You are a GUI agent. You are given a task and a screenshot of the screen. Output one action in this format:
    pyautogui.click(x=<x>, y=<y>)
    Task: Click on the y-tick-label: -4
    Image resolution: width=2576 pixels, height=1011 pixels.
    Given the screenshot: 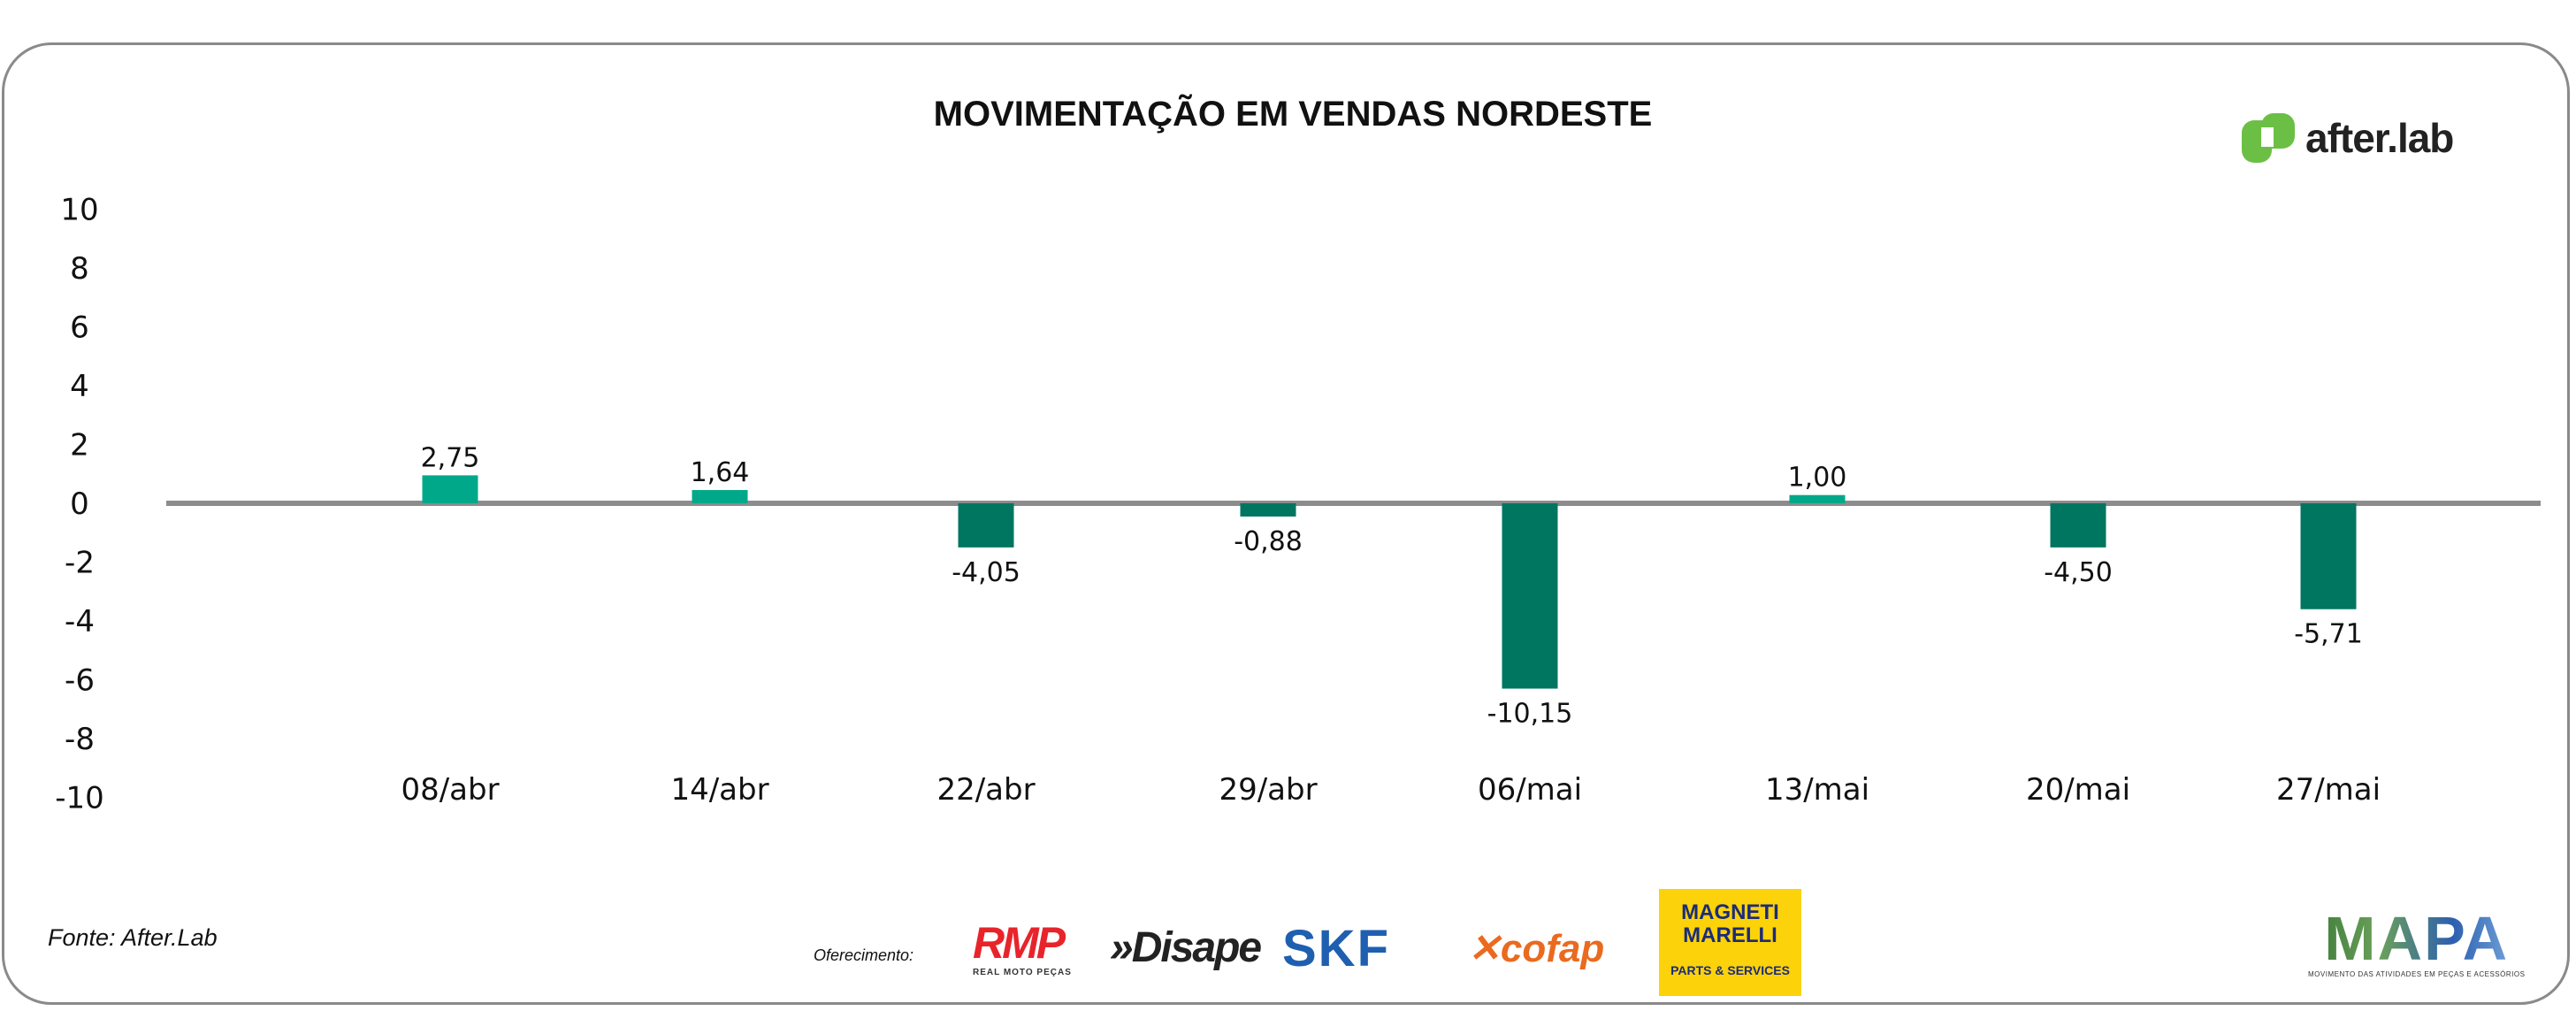 What is the action you would take?
    pyautogui.click(x=80, y=622)
    